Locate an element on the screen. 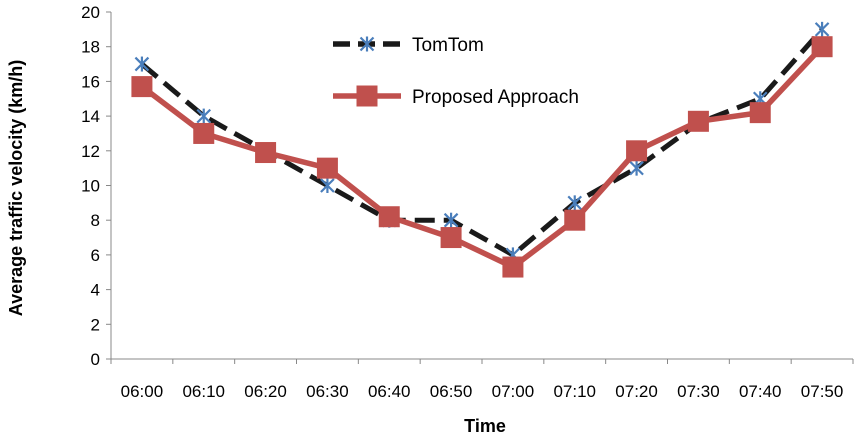 This screenshot has height=436, width=855. x-tick-label: 06:00 is located at coordinates (142, 391).